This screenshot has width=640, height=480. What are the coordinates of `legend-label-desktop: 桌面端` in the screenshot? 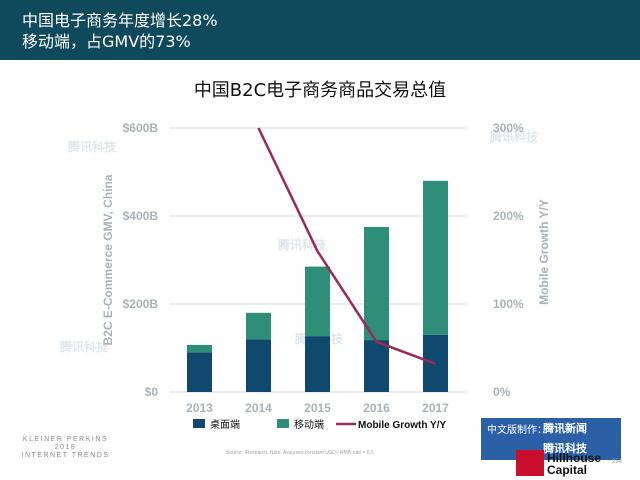 It's located at (225, 424).